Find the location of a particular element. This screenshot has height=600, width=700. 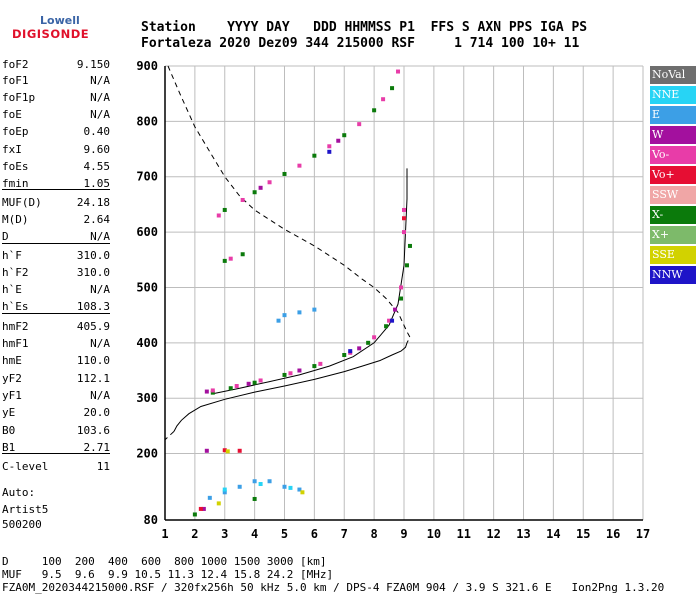

param-value: 11 is located at coordinates (103, 466).